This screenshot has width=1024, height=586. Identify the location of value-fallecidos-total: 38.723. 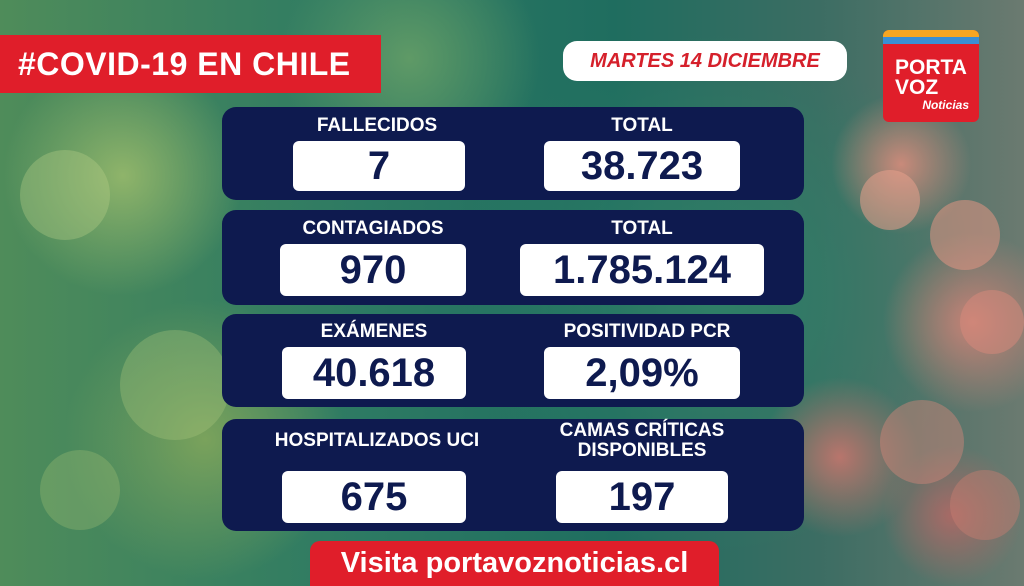
(642, 166).